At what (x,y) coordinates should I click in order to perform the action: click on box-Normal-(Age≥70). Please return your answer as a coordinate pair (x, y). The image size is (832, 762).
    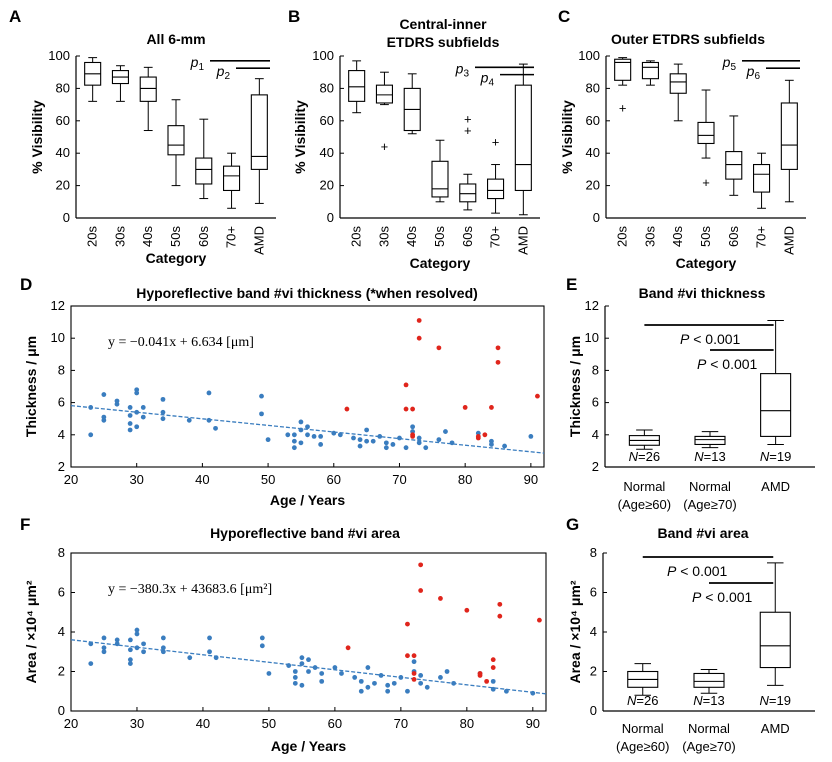
    Looking at the image, I should click on (710, 440).